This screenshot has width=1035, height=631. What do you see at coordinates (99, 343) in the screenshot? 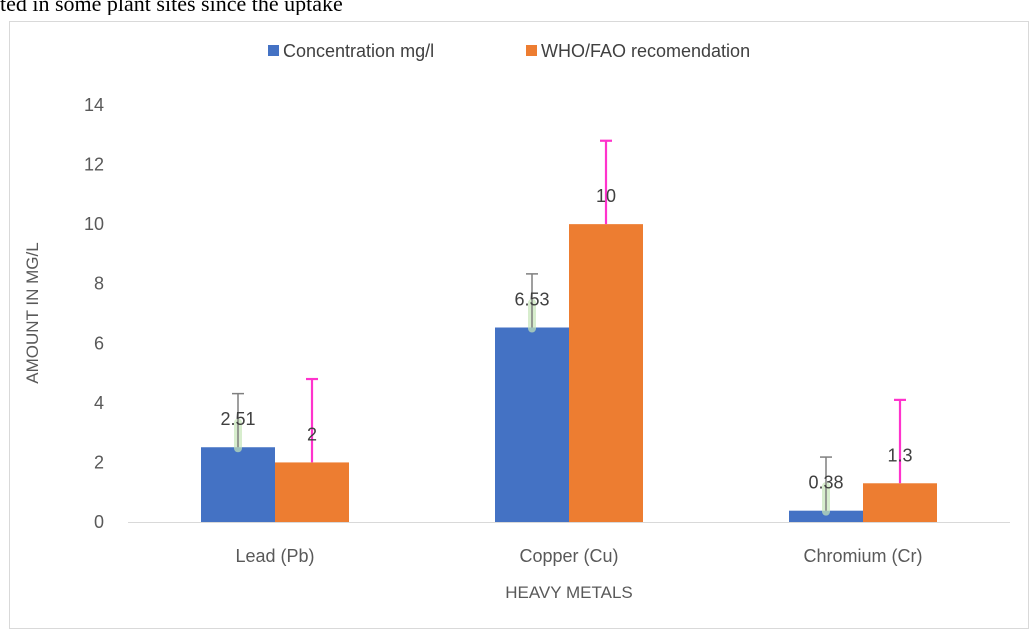
I see `y-tick-label: 6` at bounding box center [99, 343].